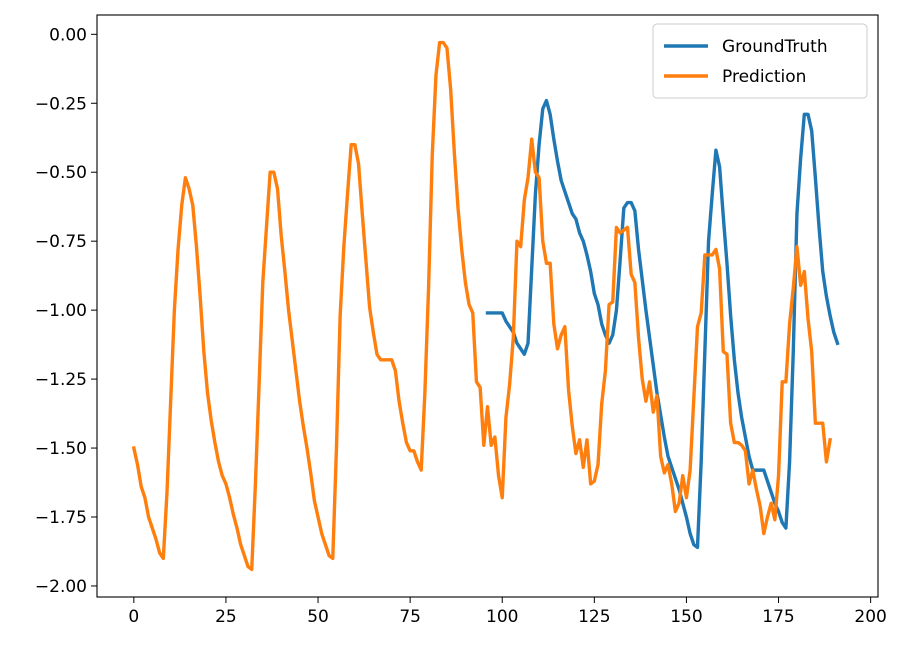  Describe the element at coordinates (870, 617) in the screenshot. I see `x-tick-label: 200` at that location.